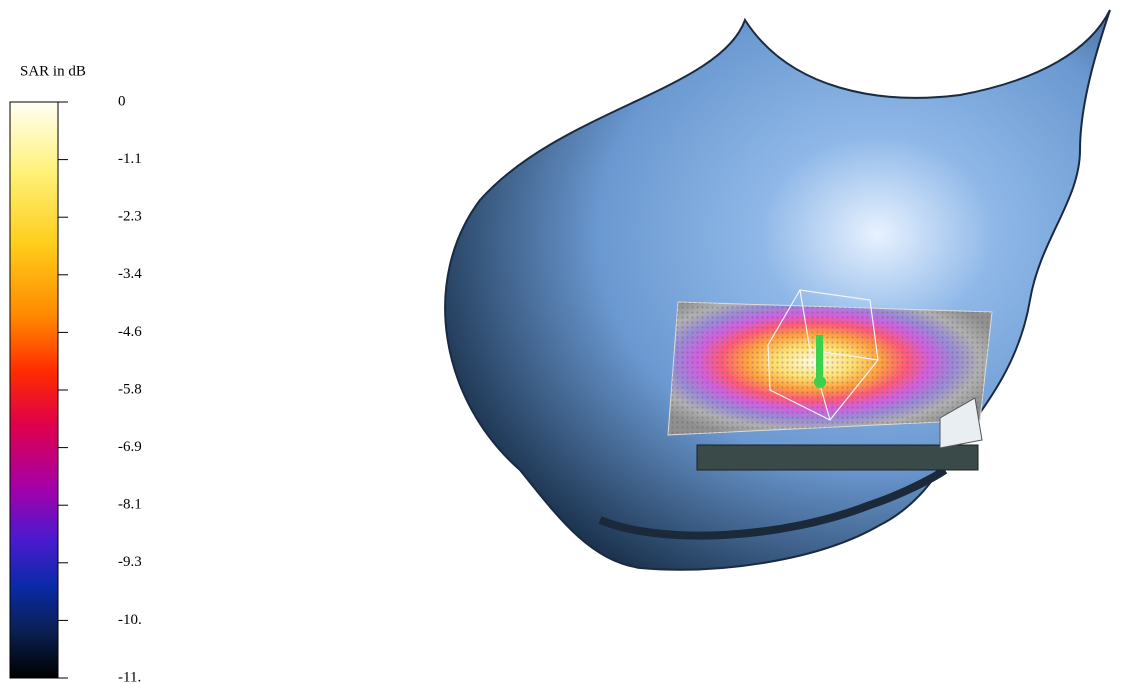 Image resolution: width=1123 pixels, height=684 pixels. Describe the element at coordinates (122, 101) in the screenshot. I see `legend-tick-label: 0` at that location.